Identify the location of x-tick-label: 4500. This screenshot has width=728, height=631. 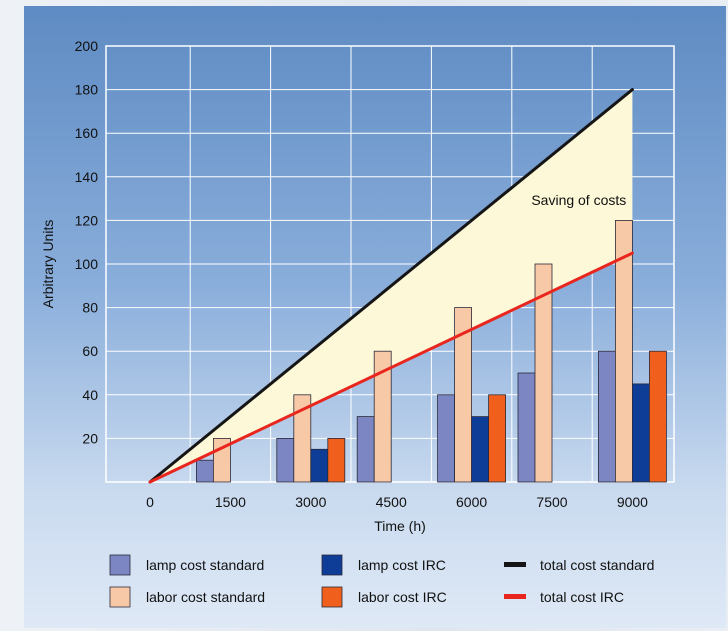
(391, 502).